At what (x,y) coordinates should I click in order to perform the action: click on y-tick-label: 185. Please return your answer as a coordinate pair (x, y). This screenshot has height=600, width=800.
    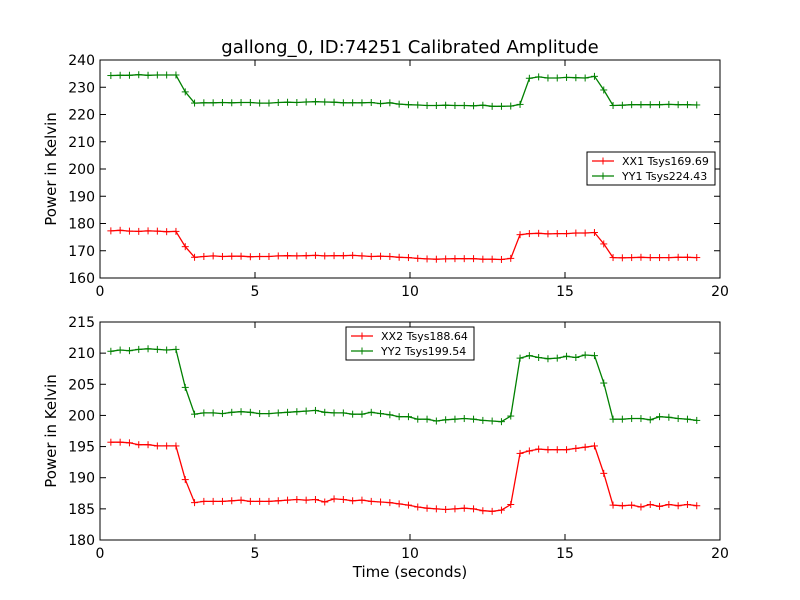
    Looking at the image, I should click on (81, 510).